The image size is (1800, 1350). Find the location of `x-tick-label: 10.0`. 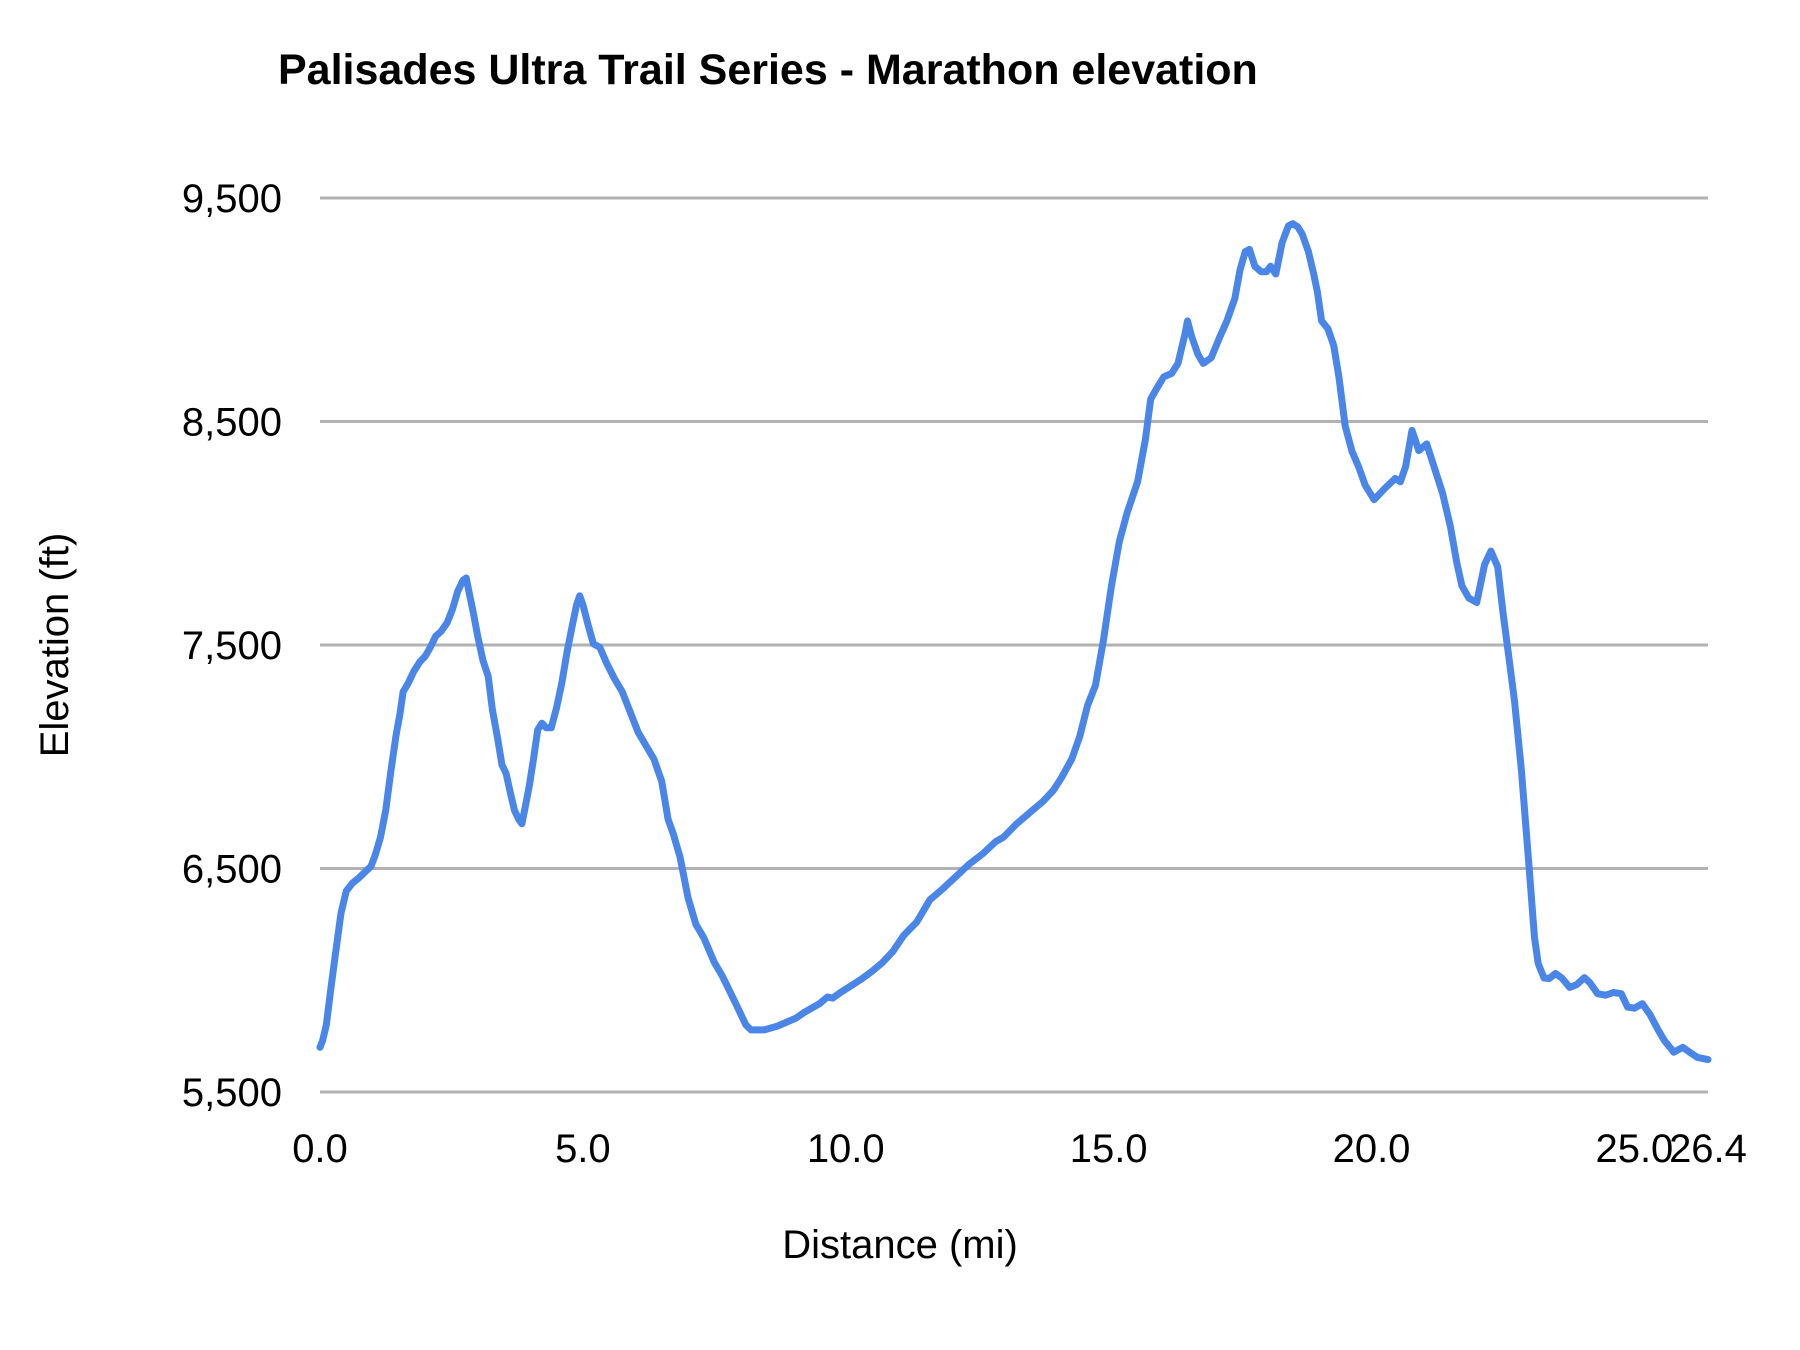

x-tick-label: 10.0 is located at coordinates (846, 1149).